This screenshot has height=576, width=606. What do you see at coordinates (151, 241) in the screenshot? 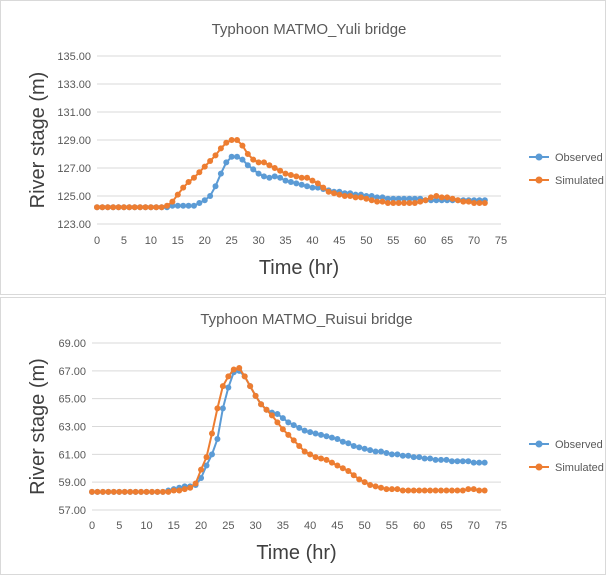
I see `x-tick-label: 10` at bounding box center [151, 241].